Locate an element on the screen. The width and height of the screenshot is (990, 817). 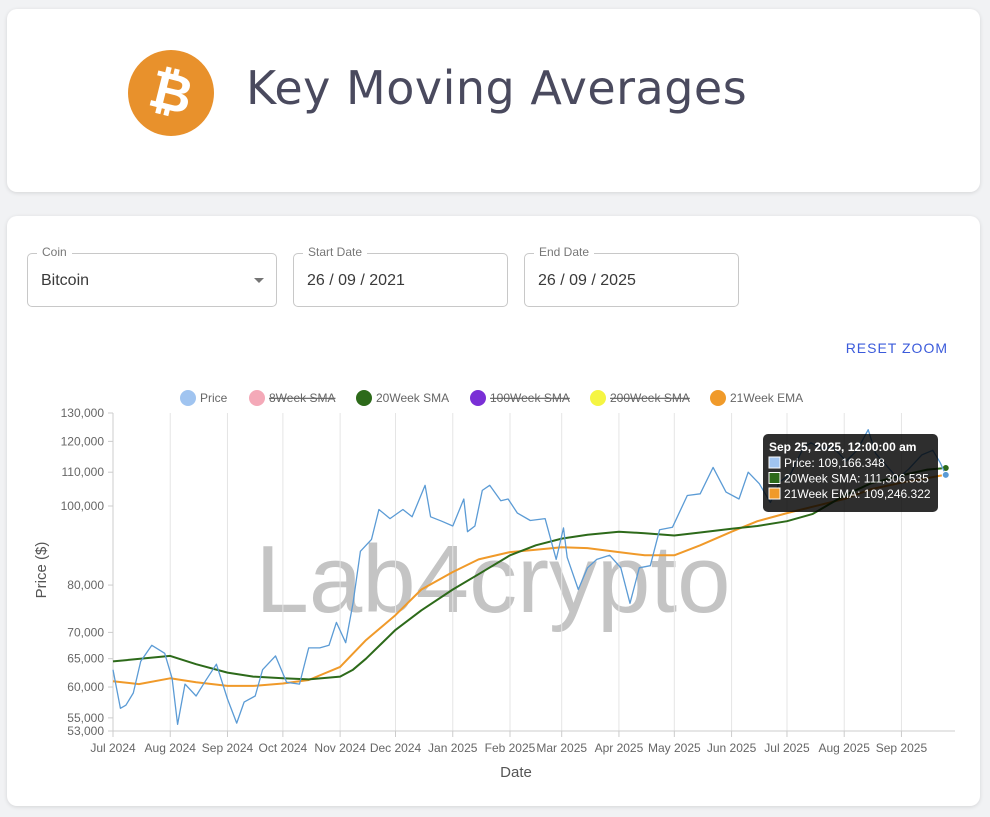
hover-point is located at coordinates (945, 474).